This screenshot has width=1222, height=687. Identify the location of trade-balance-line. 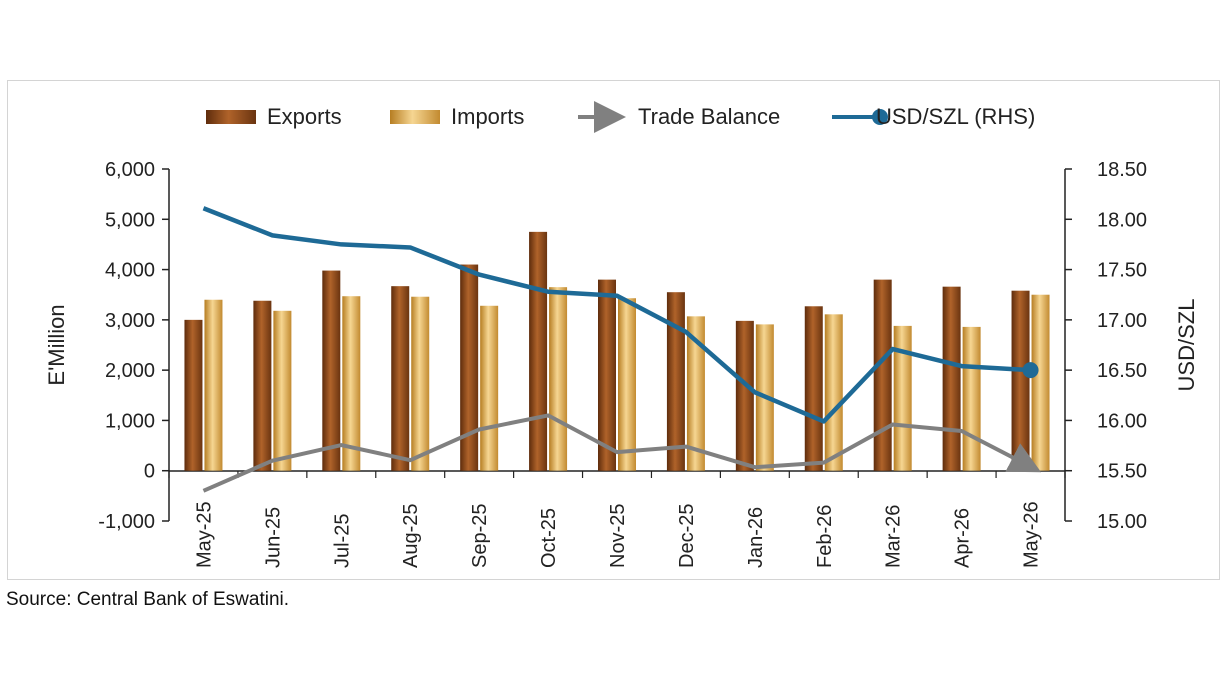
(622, 453).